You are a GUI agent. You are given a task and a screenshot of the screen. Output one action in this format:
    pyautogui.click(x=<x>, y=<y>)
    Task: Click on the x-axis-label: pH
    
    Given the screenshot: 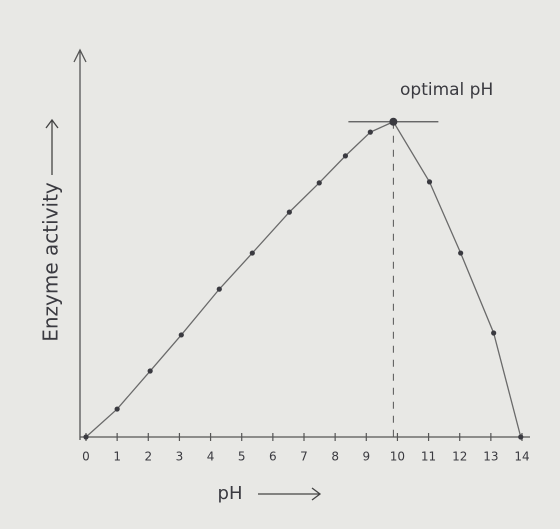 What is the action you would take?
    pyautogui.click(x=230, y=493)
    